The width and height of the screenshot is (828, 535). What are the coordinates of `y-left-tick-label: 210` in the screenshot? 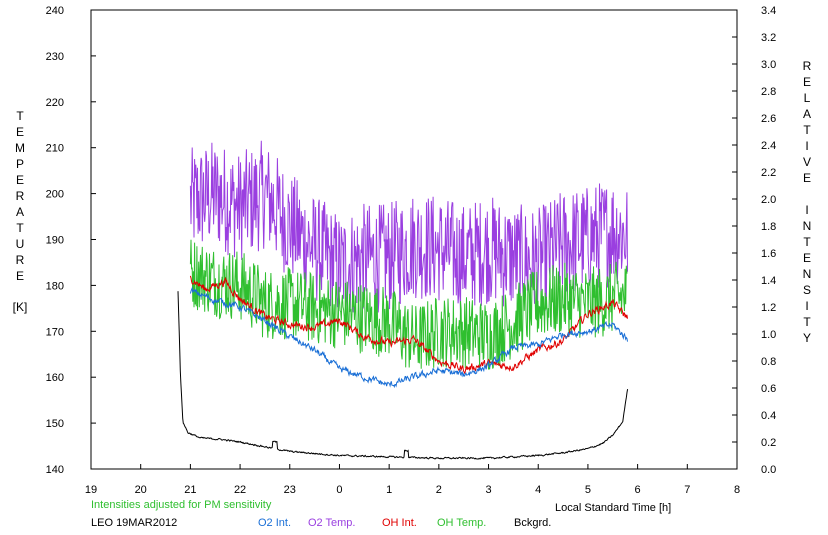 It's located at (55, 149).